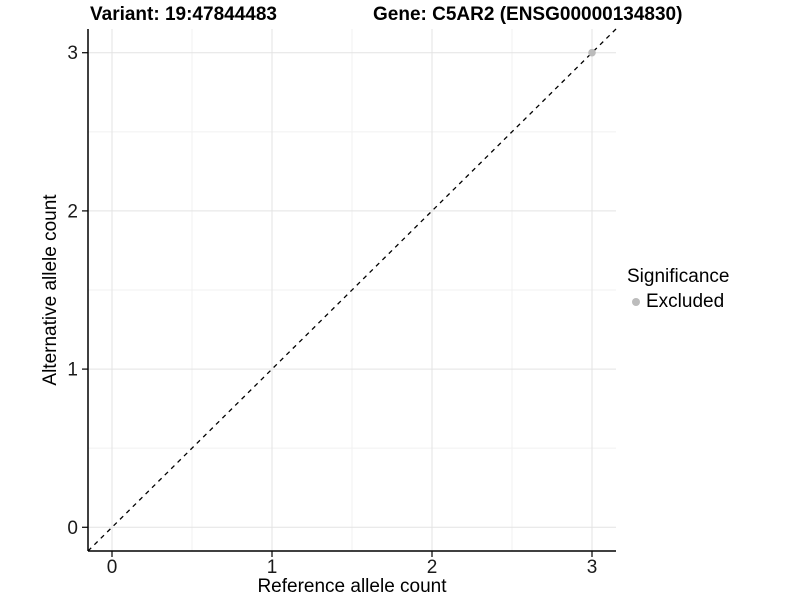 This screenshot has width=800, height=600. What do you see at coordinates (72, 528) in the screenshot?
I see `y-tick-label: 0` at bounding box center [72, 528].